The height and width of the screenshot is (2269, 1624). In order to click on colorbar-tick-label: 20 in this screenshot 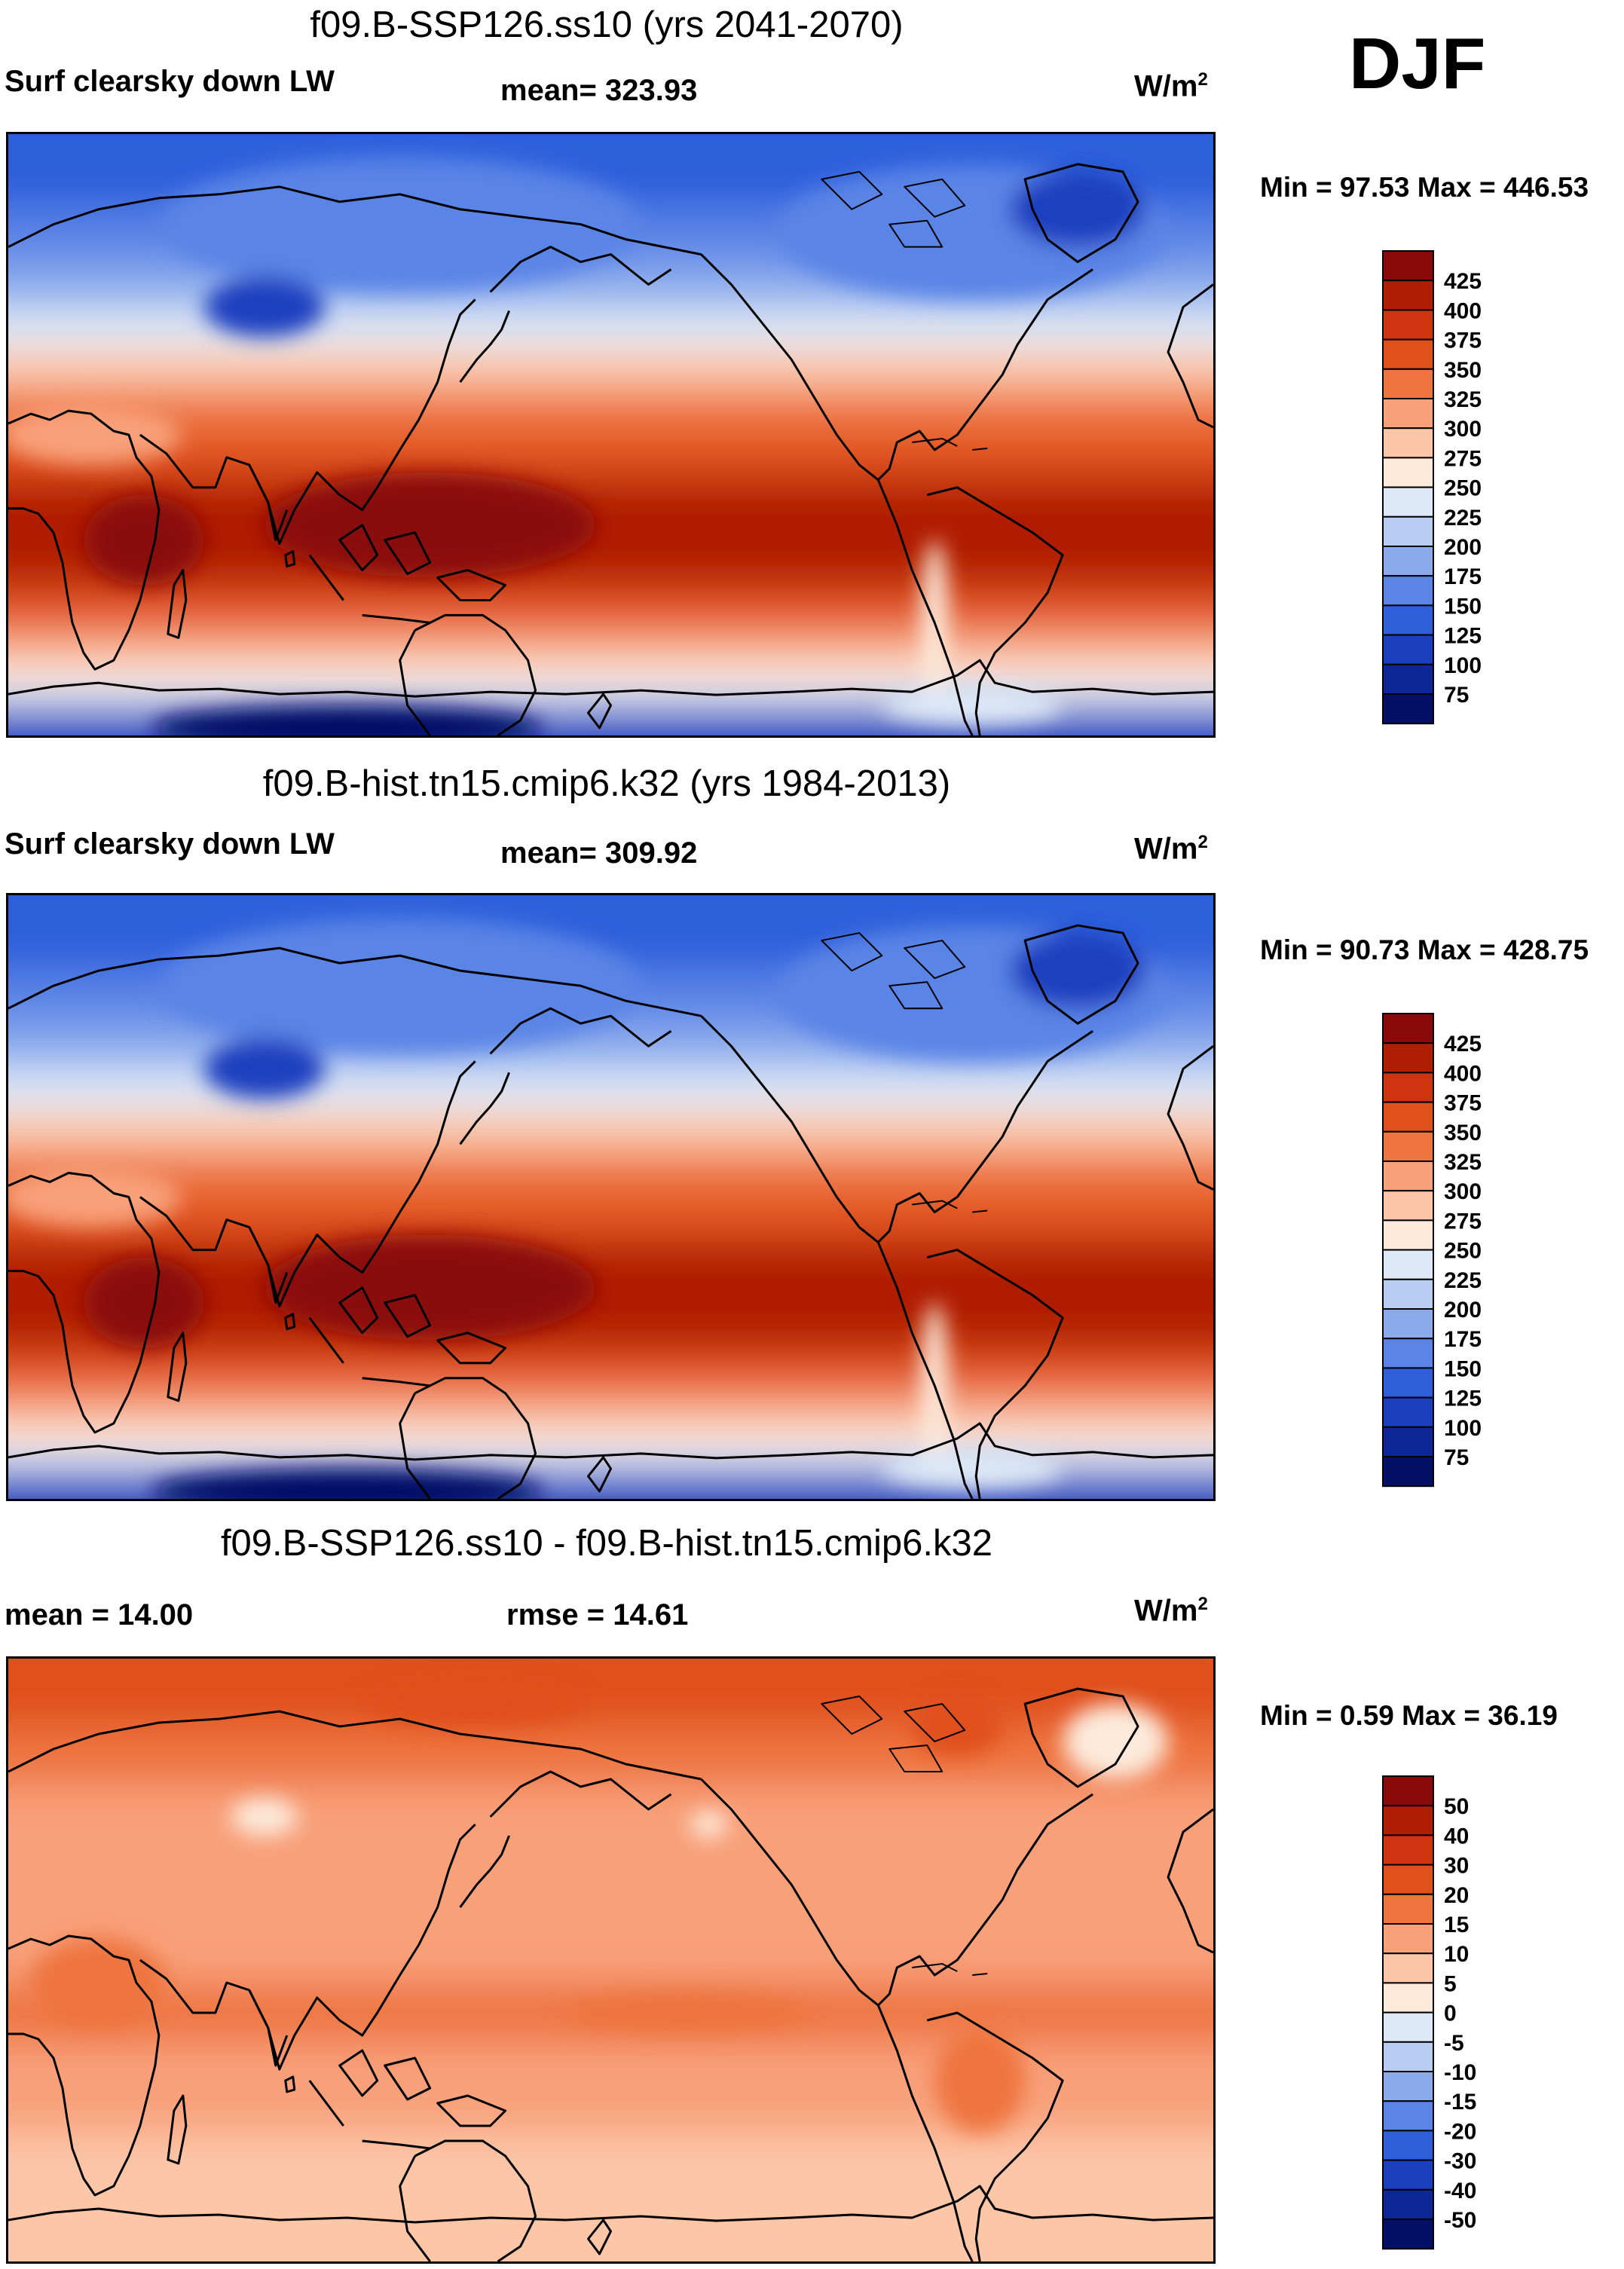, I will do `click(1457, 1895)`.